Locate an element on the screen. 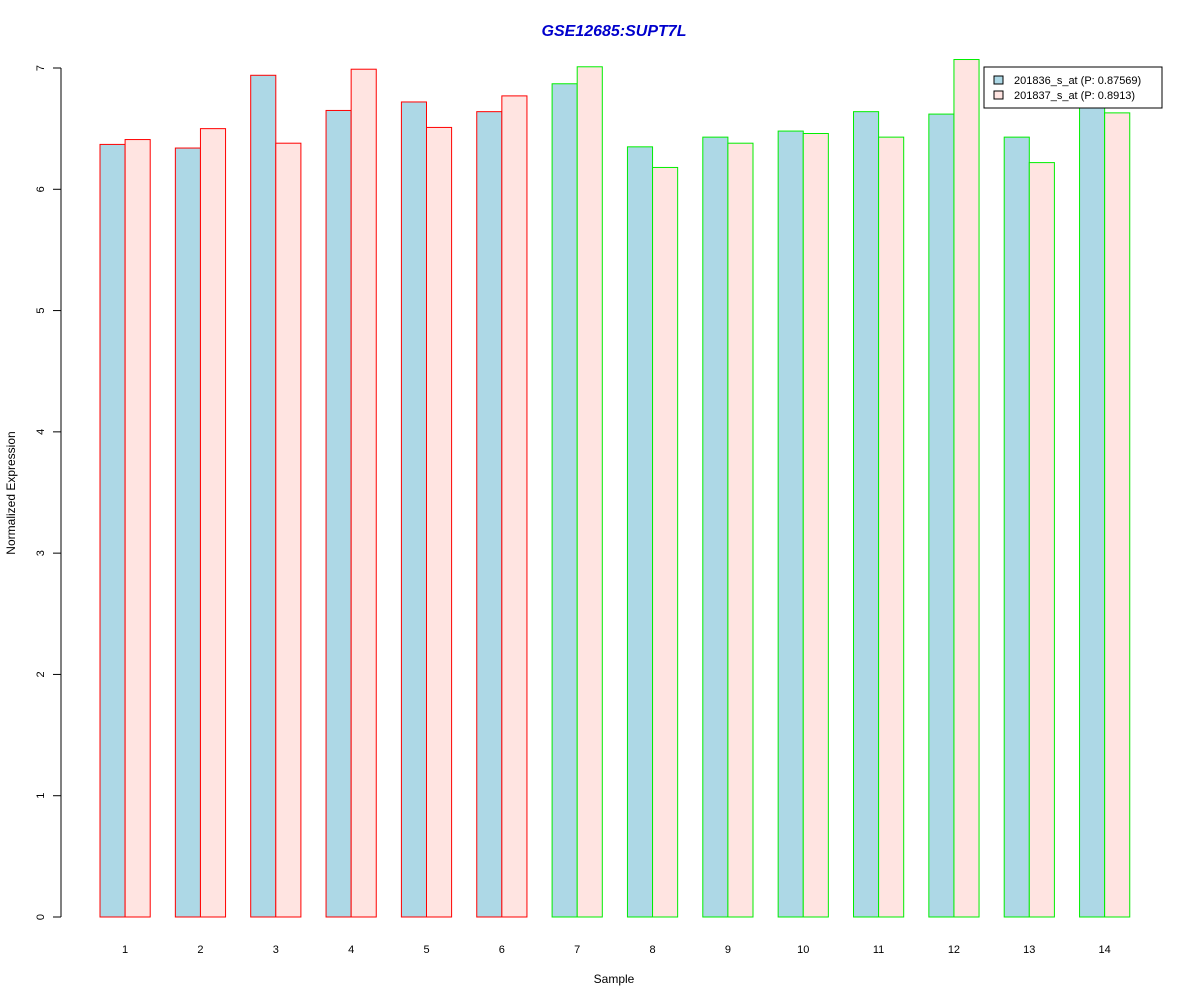 This screenshot has width=1200, height=1000. y-axis: 0 1 2 3 4 5 6 7 is located at coordinates (48, 492).